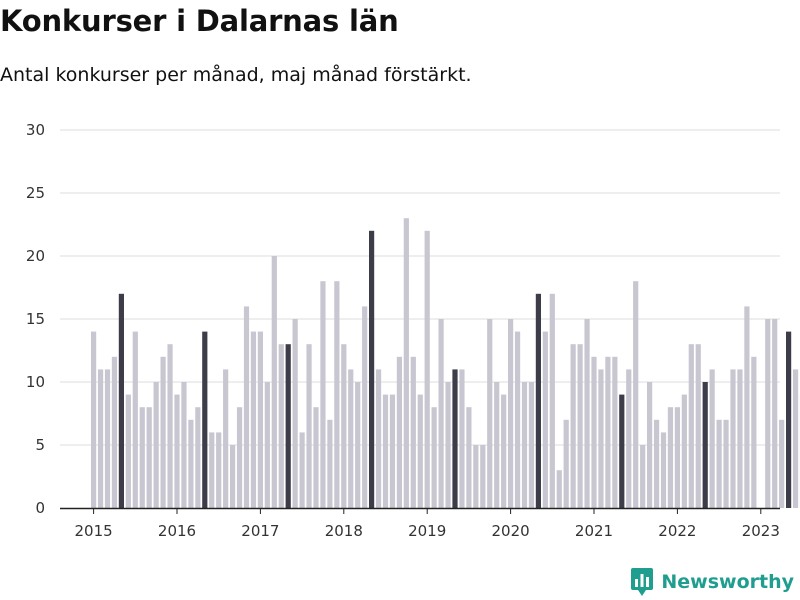 The width and height of the screenshot is (800, 600). Describe the element at coordinates (35, 130) in the screenshot. I see `y-tick-label: 30` at that location.